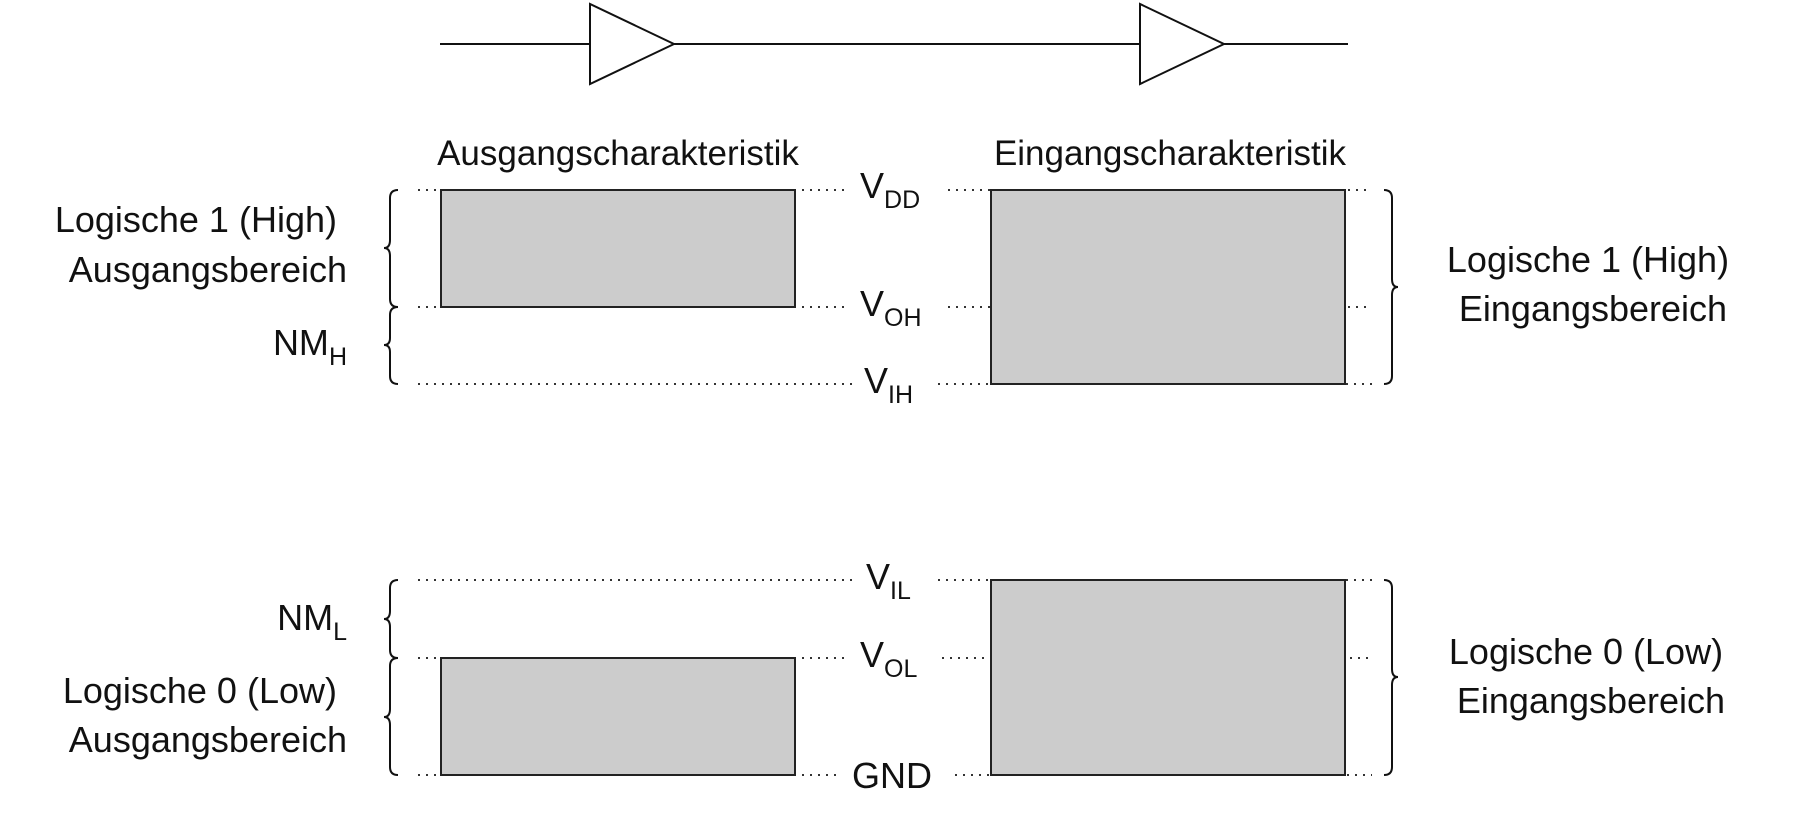 This screenshot has height=819, width=1793. I want to click on input-high-brace, so click(1391, 287).